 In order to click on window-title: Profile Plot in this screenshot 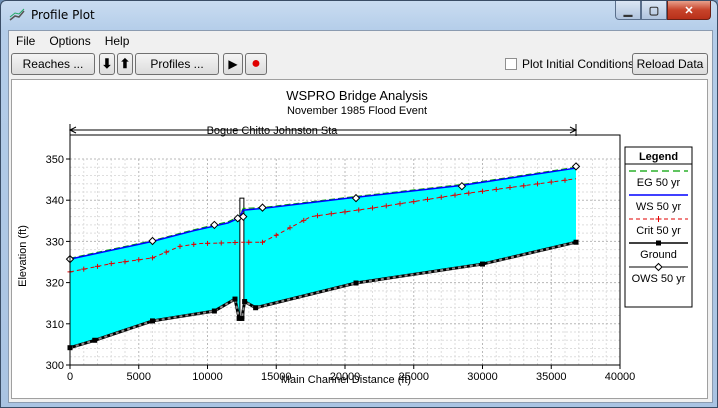, I will do `click(63, 15)`.